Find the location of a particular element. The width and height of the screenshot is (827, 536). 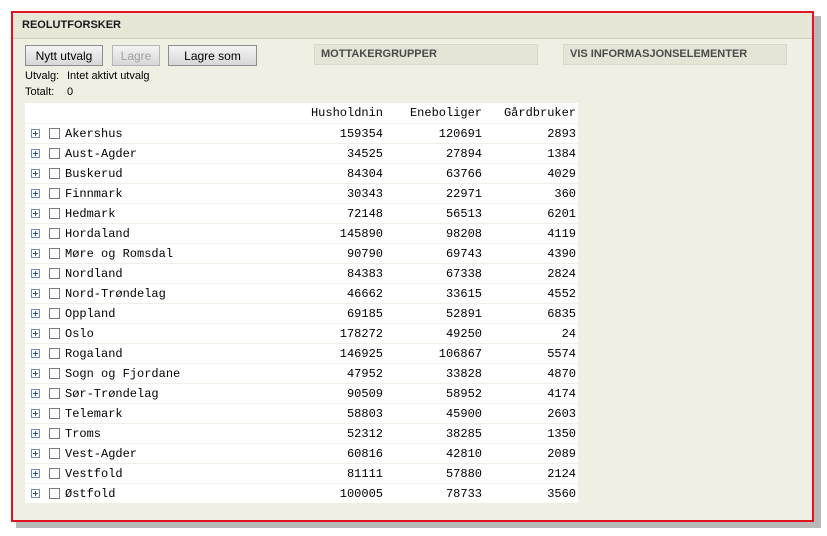

table-row: Sogn og Fjordane 47952 33828 4870 is located at coordinates (301, 373).